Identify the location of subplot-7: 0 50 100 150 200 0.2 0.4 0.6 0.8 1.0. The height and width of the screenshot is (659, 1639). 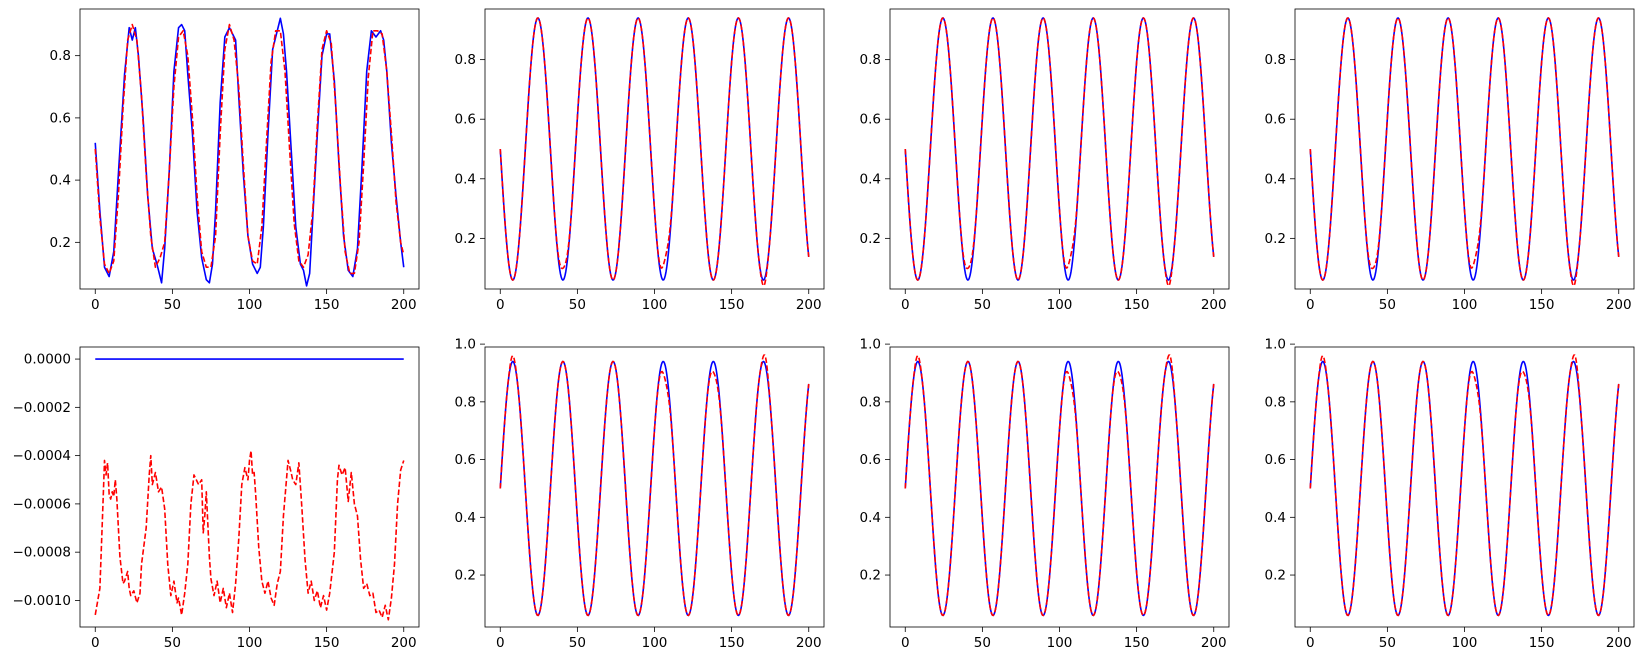
(1045, 494).